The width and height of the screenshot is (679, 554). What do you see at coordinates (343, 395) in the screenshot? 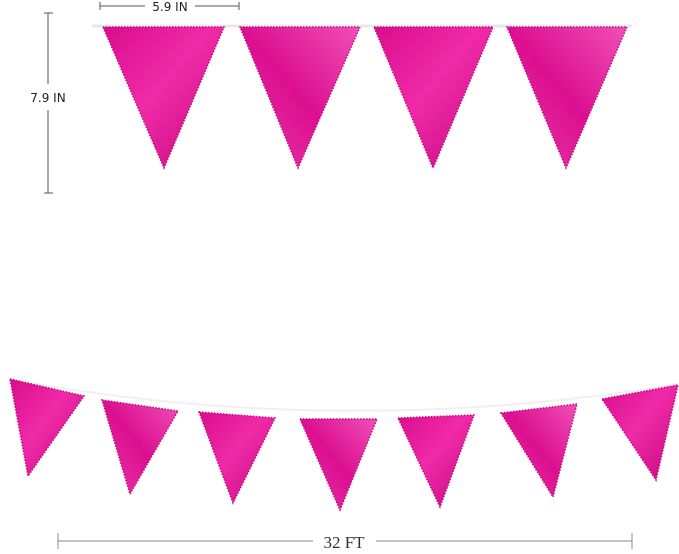
I see `bottom-string` at bounding box center [343, 395].